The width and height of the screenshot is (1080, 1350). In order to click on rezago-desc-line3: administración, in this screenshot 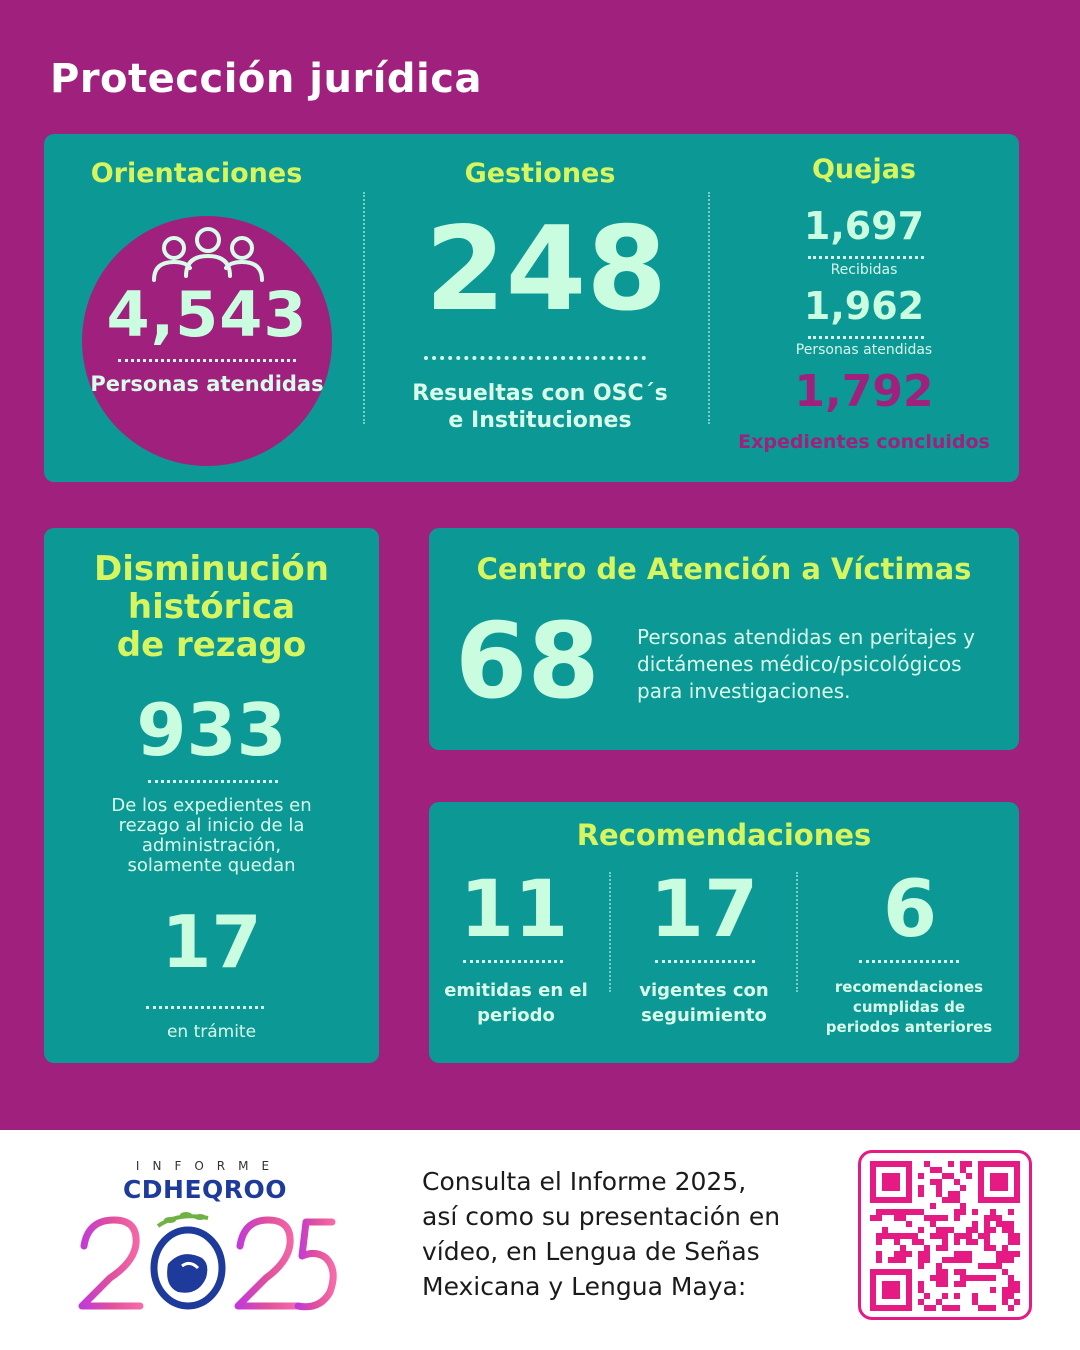, I will do `click(211, 845)`.